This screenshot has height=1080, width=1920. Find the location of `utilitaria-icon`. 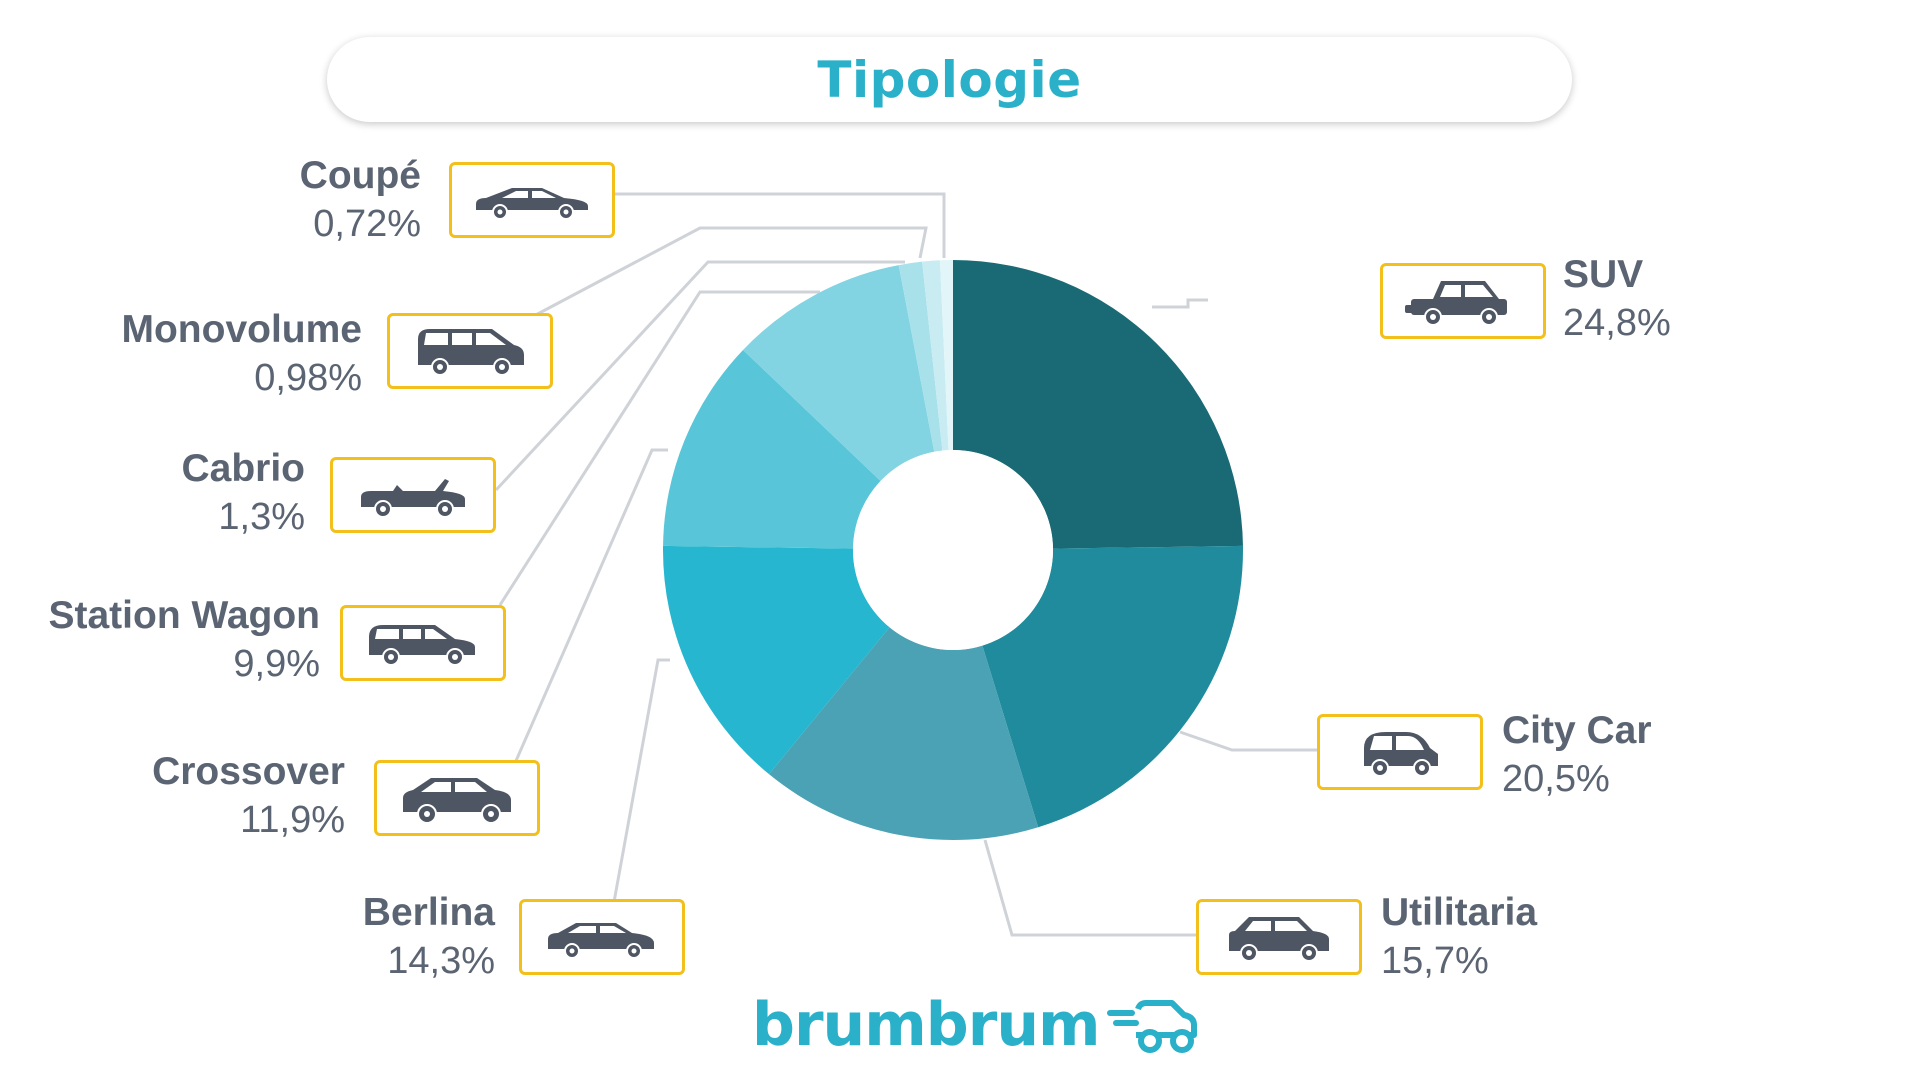

utilitaria-icon is located at coordinates (1279, 939).